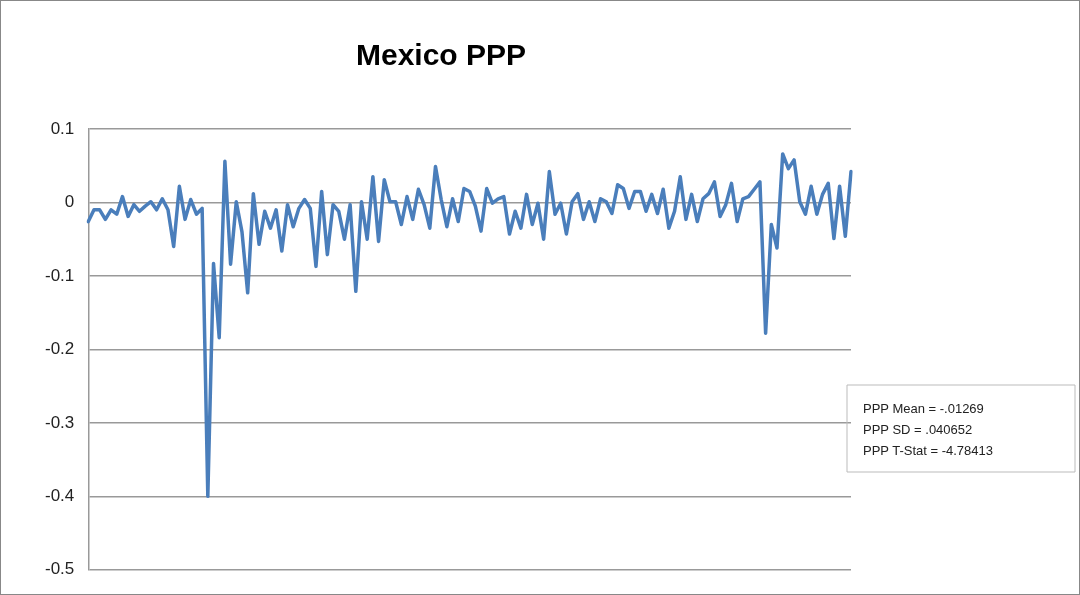 The height and width of the screenshot is (595, 1080). What do you see at coordinates (918, 429) in the screenshot?
I see `text: PPP SD = .040652` at bounding box center [918, 429].